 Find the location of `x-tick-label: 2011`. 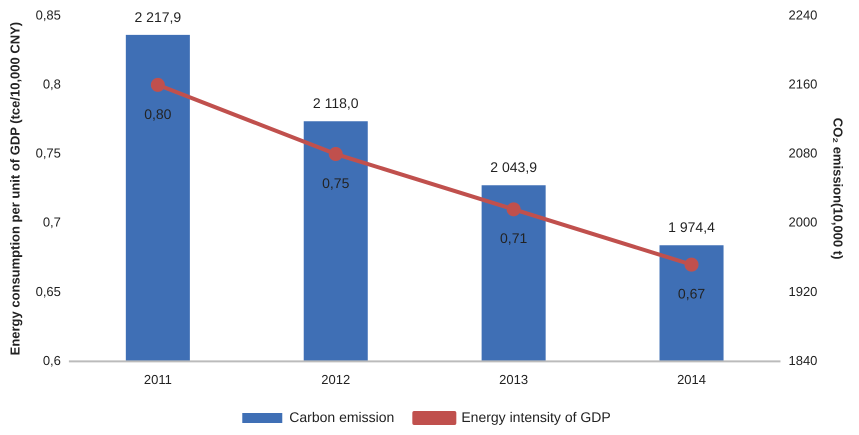

x-tick-label: 2011 is located at coordinates (158, 379).